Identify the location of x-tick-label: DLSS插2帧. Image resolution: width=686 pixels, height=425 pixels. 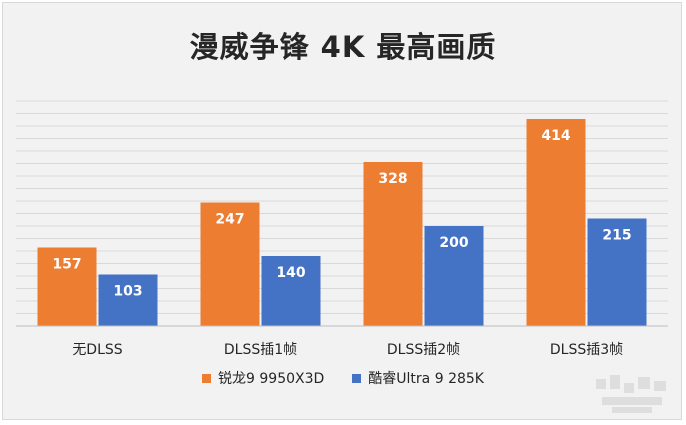
(423, 350).